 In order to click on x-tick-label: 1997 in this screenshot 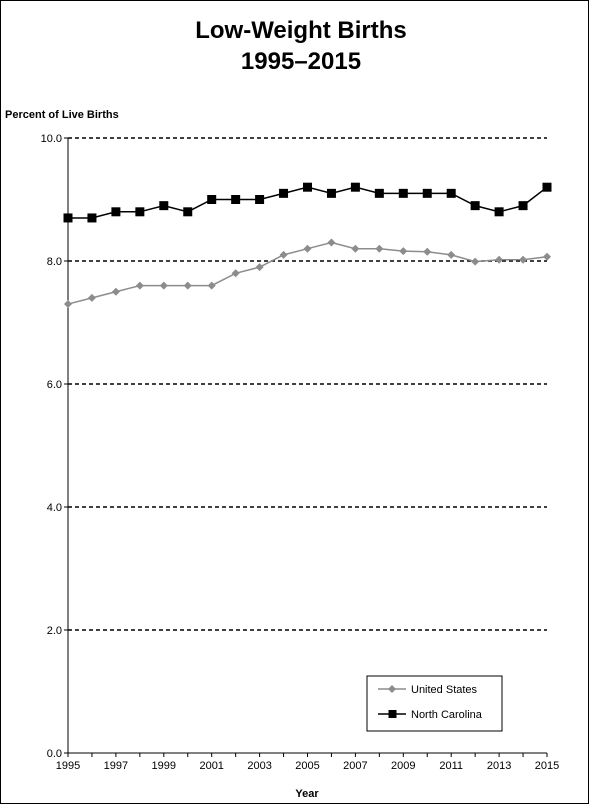, I will do `click(116, 766)`.